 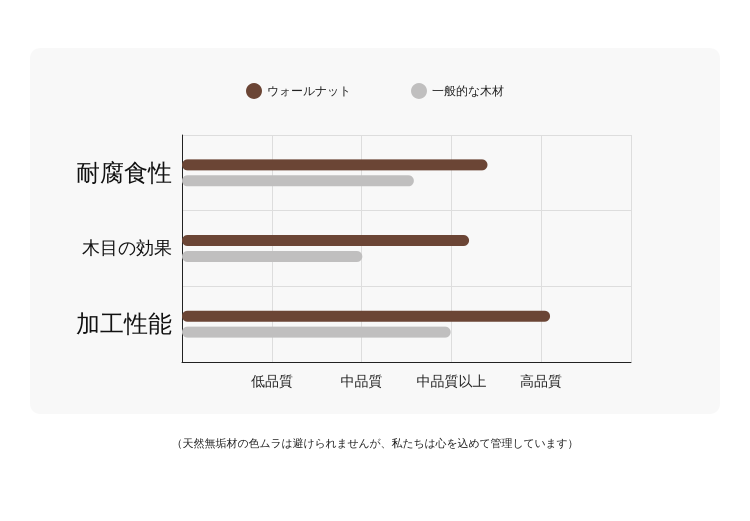 I want to click on y-tick-label: 加工性能, so click(x=124, y=324).